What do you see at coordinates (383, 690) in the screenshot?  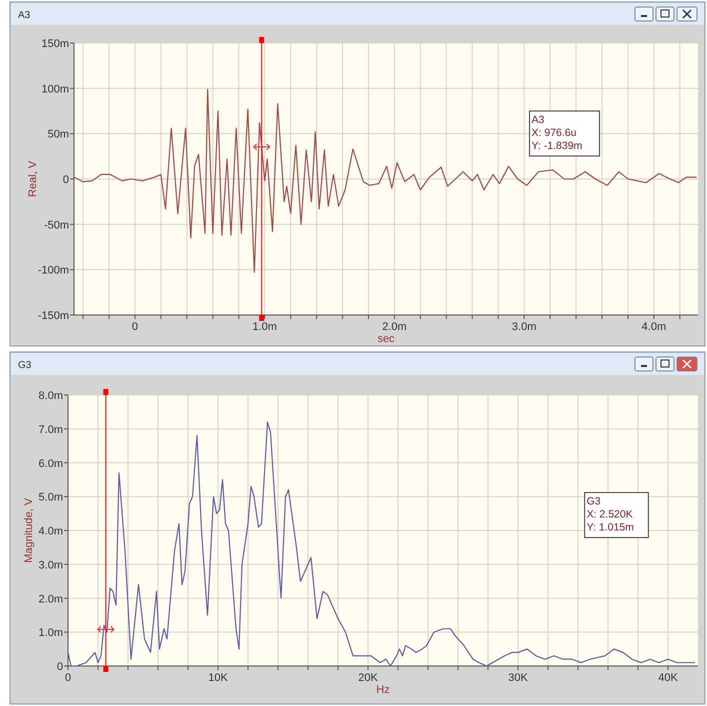 I see `x-axis-title: Hz` at bounding box center [383, 690].